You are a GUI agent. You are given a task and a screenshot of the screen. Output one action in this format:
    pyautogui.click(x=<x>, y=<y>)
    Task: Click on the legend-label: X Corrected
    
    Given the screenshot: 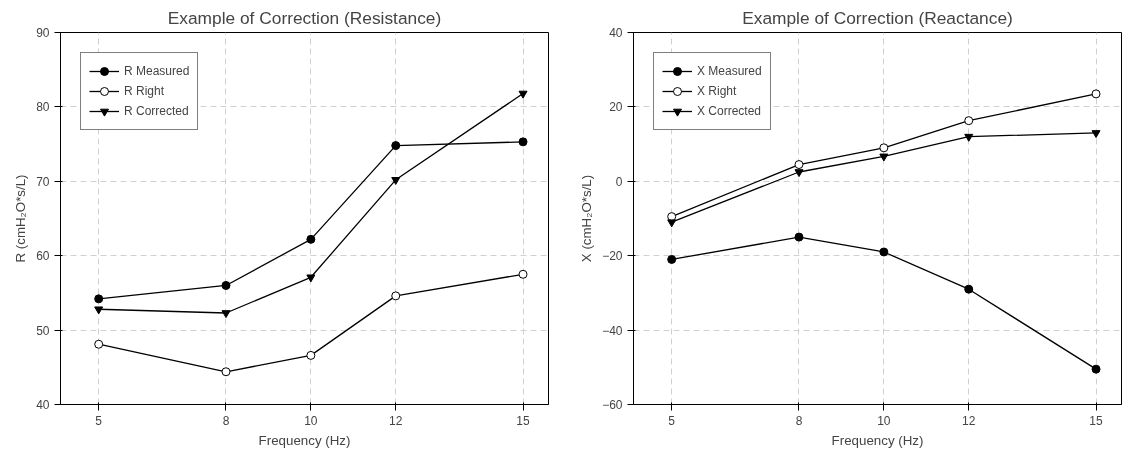 What is the action you would take?
    pyautogui.click(x=729, y=111)
    